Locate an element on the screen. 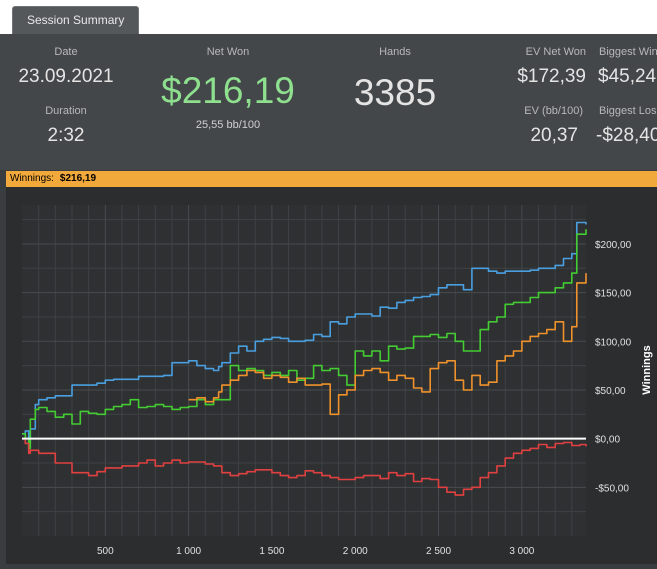 This screenshot has width=657, height=569. net-won-label: Net Won is located at coordinates (228, 52).